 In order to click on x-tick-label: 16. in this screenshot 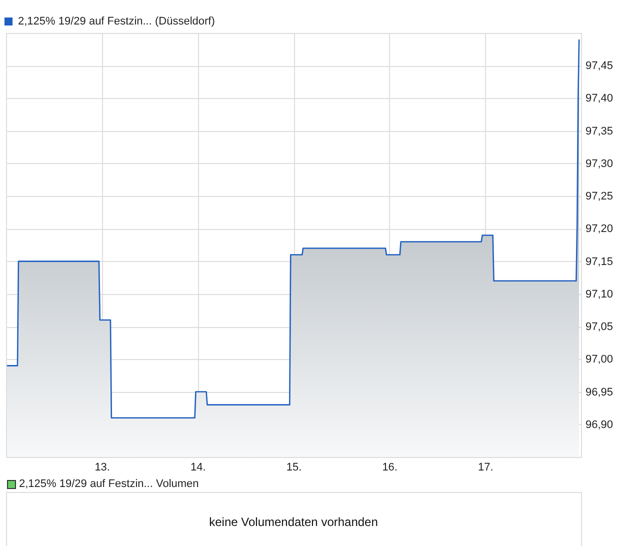, I will do `click(390, 468)`.